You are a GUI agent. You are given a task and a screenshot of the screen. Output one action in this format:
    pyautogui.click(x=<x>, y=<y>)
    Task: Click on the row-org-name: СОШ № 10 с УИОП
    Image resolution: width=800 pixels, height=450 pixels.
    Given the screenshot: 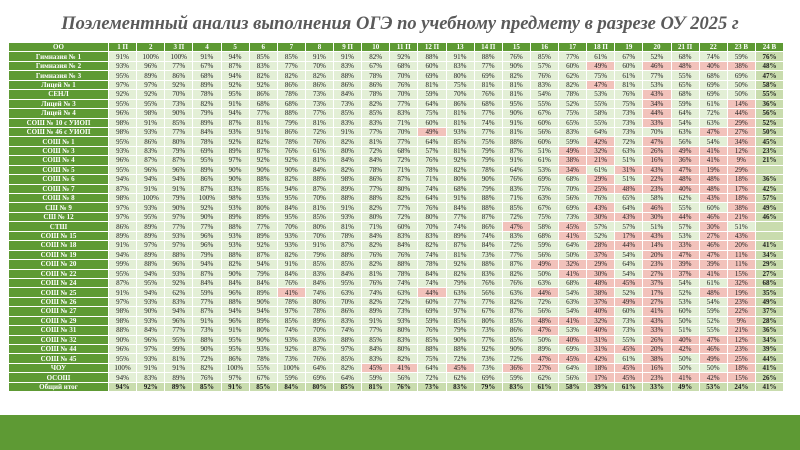 What is the action you would take?
    pyautogui.click(x=58, y=122)
    